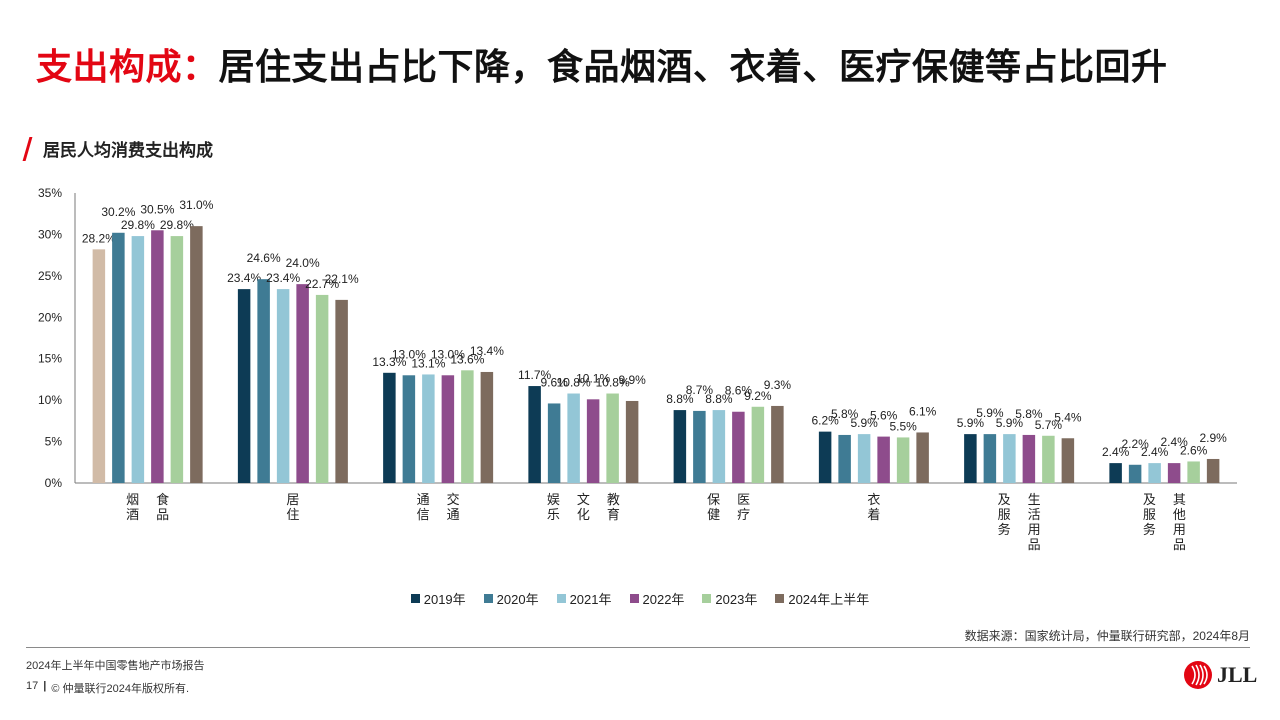 The height and width of the screenshot is (720, 1280). Describe the element at coordinates (1179, 522) in the screenshot. I see `x-tick-label: 其他用品` at that location.